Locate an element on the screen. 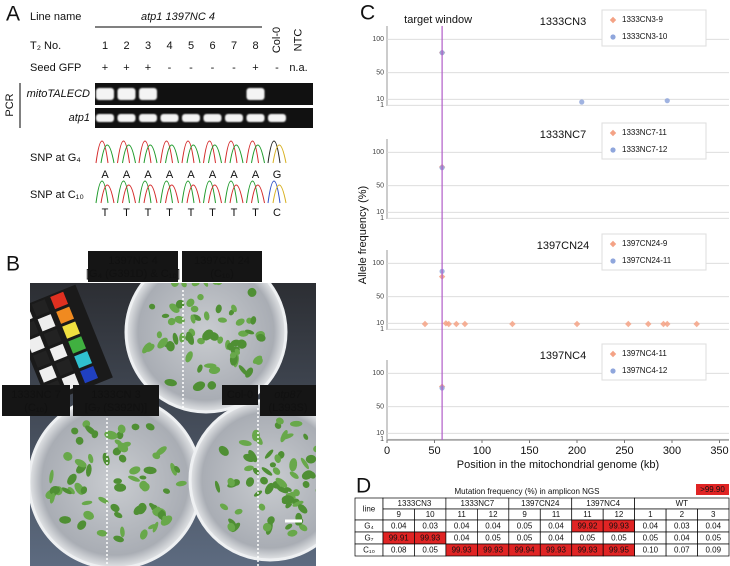 Image resolution: width=730 pixels, height=566 pixels. snp-base: T is located at coordinates (105, 213).